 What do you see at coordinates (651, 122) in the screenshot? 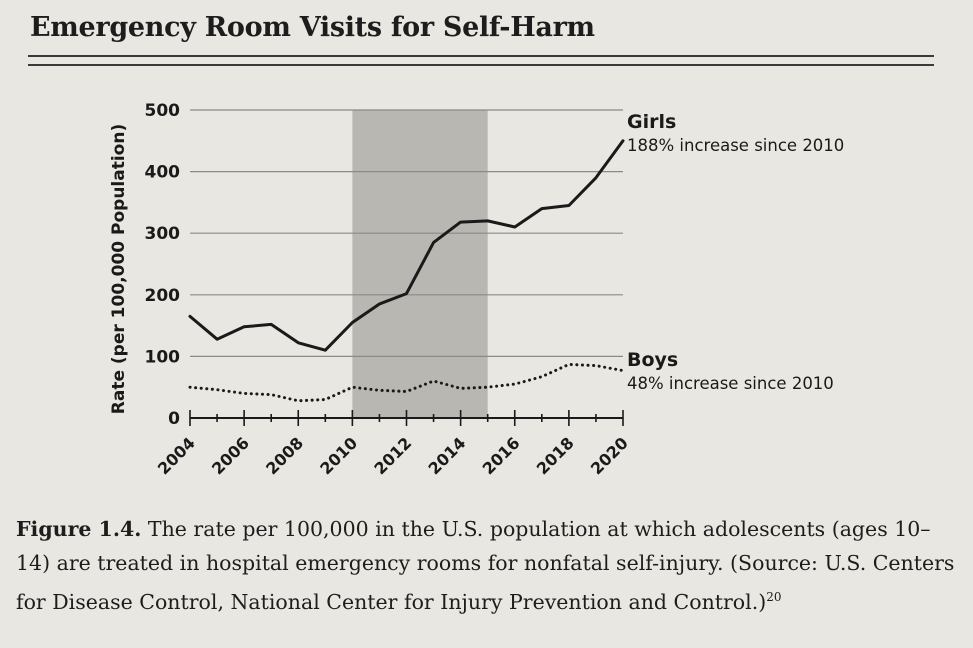
I see `series-label-girls: Girls` at bounding box center [651, 122].